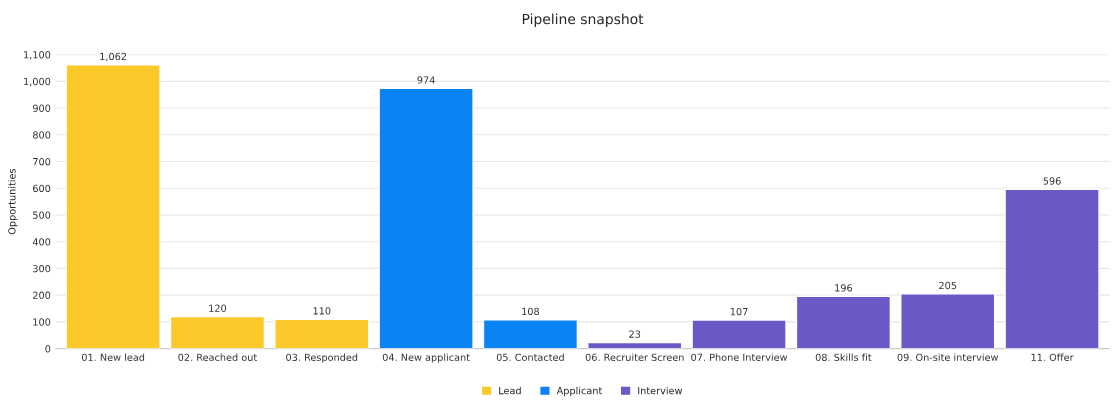 The height and width of the screenshot is (420, 1115). Describe the element at coordinates (48, 349) in the screenshot. I see `y-tick-label: 0` at that location.